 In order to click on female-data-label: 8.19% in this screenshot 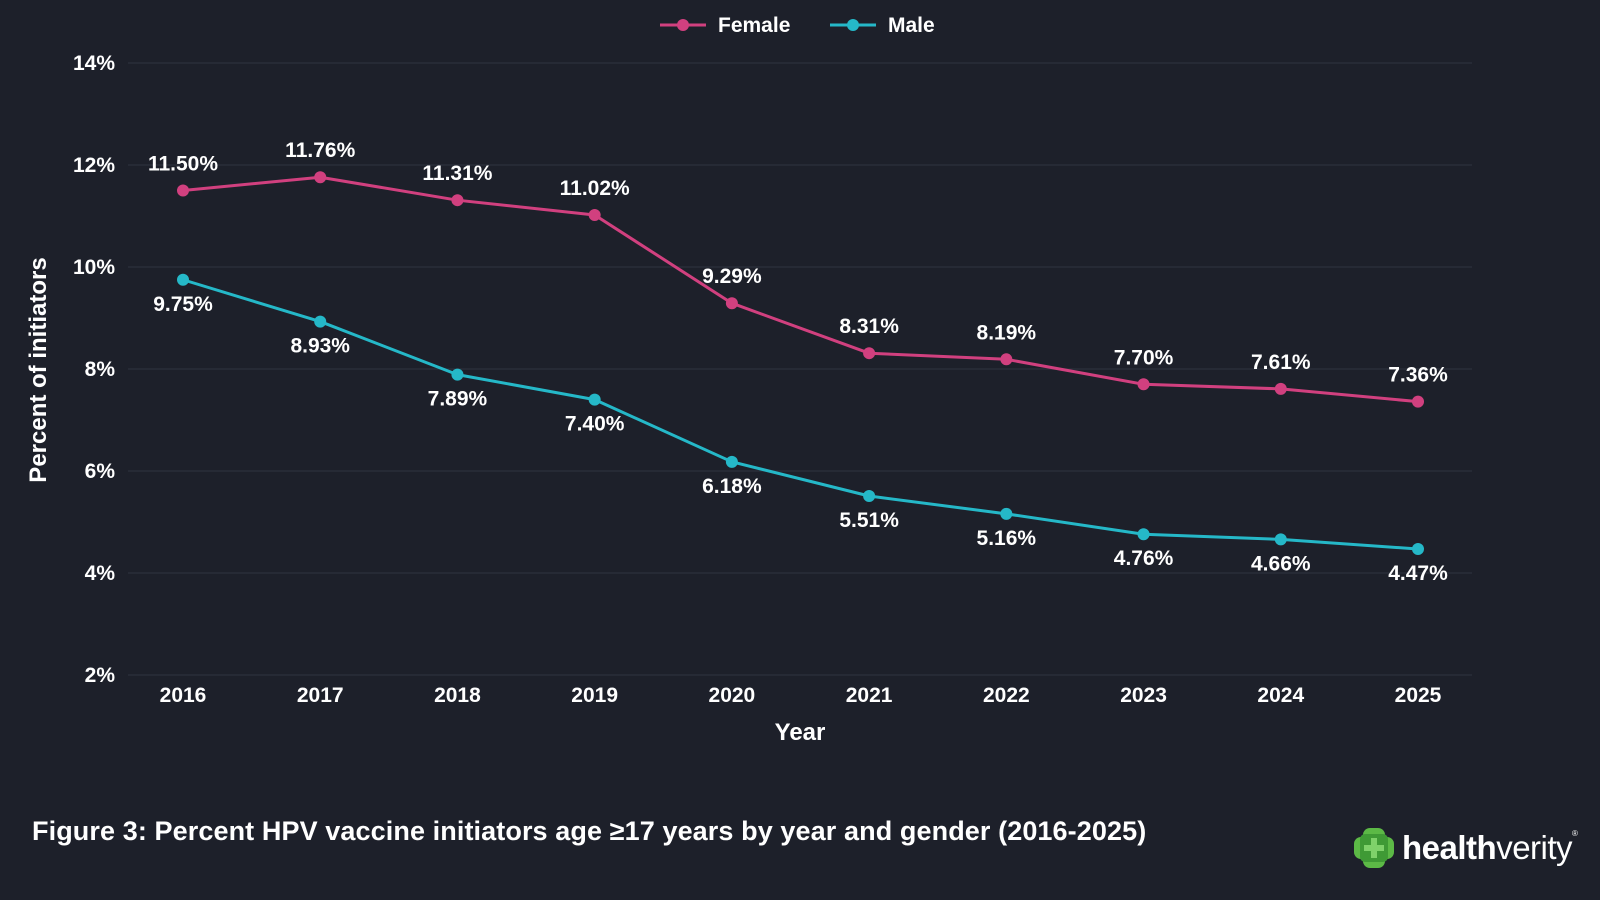, I will do `click(1007, 332)`.